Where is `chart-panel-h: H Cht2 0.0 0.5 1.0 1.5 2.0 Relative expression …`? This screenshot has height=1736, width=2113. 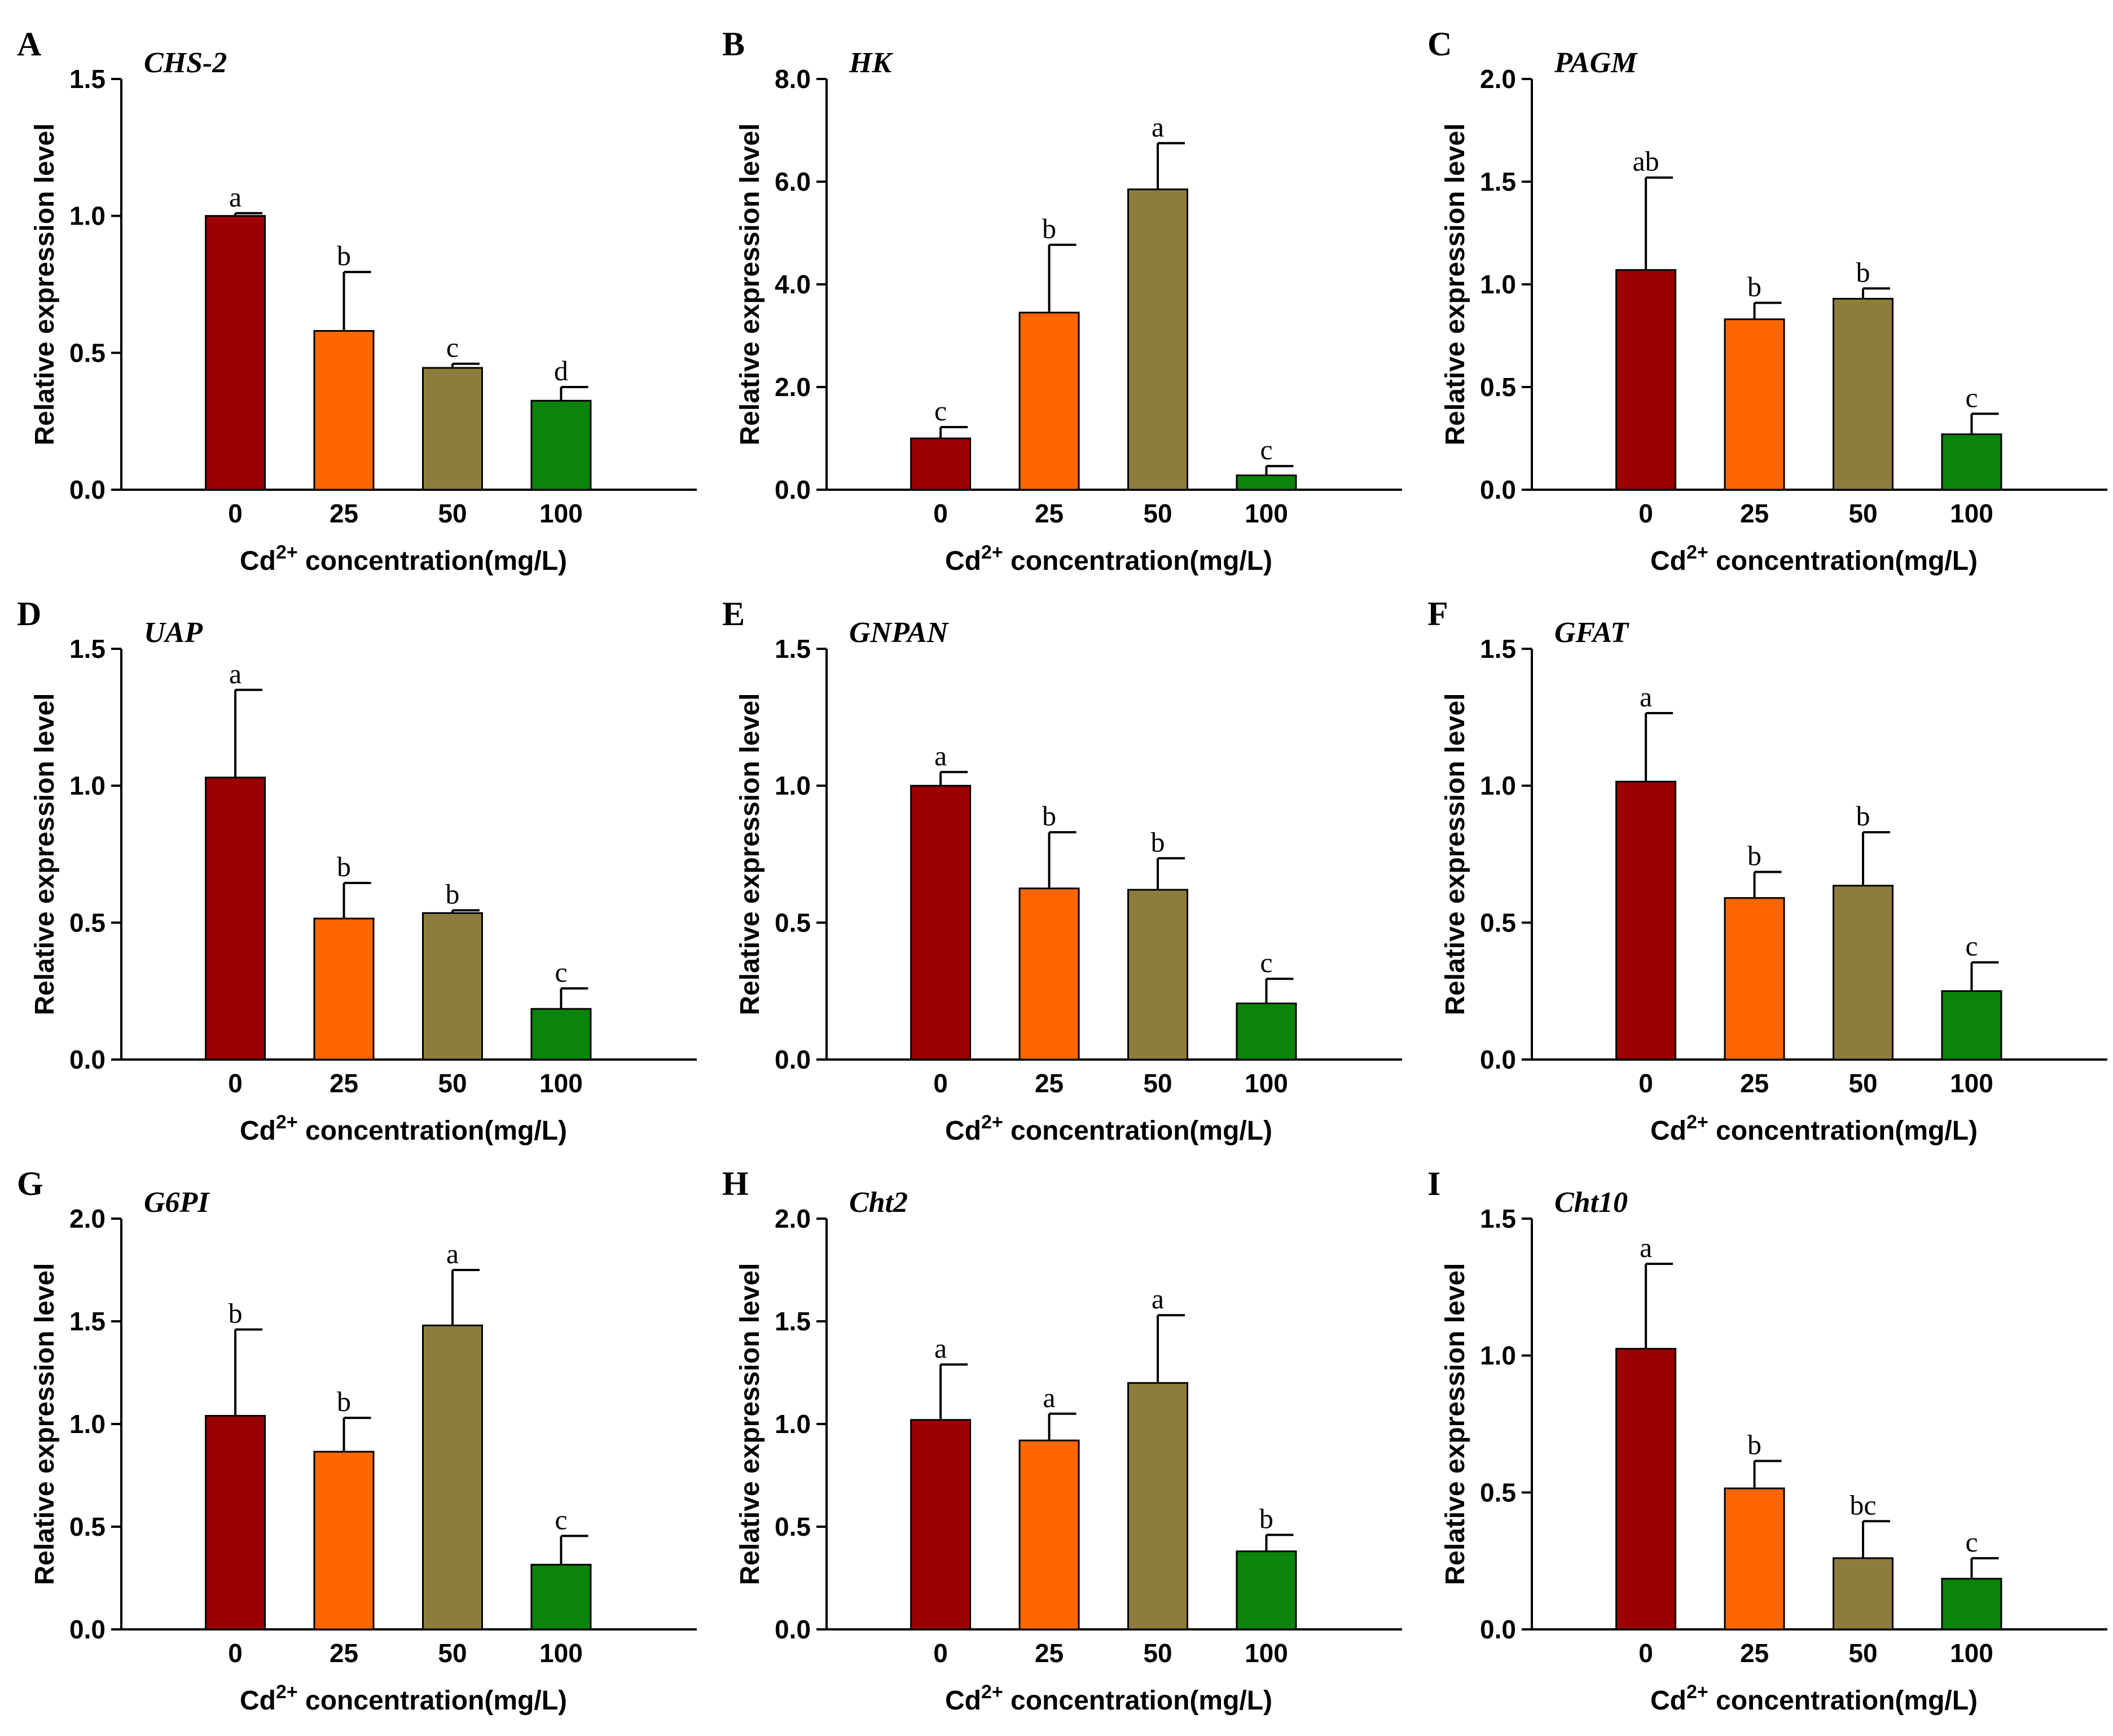 chart-panel-h: H Cht2 0.0 0.5 1.0 1.5 2.0 Relative expression … is located at coordinates (1062, 1440).